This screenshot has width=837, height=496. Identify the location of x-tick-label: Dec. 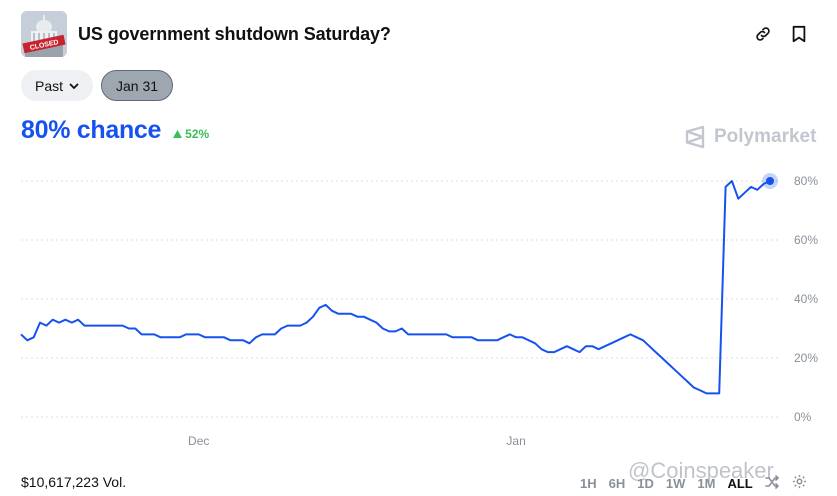
(198, 441).